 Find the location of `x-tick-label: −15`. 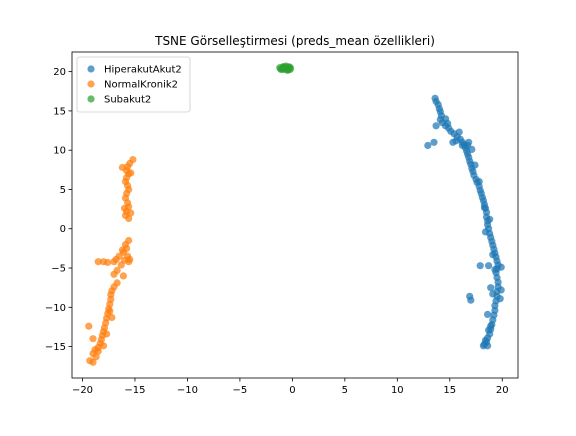

x-tick-label: −15 is located at coordinates (134, 390).